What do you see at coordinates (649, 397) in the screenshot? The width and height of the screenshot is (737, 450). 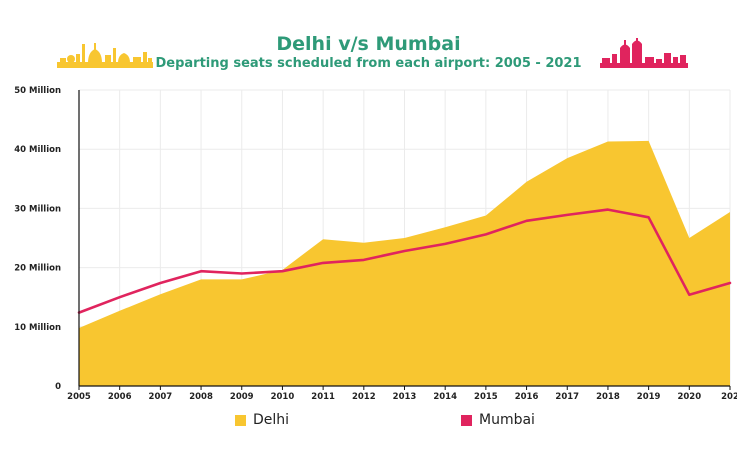 I see `x-tick-label: 2019` at bounding box center [649, 397].